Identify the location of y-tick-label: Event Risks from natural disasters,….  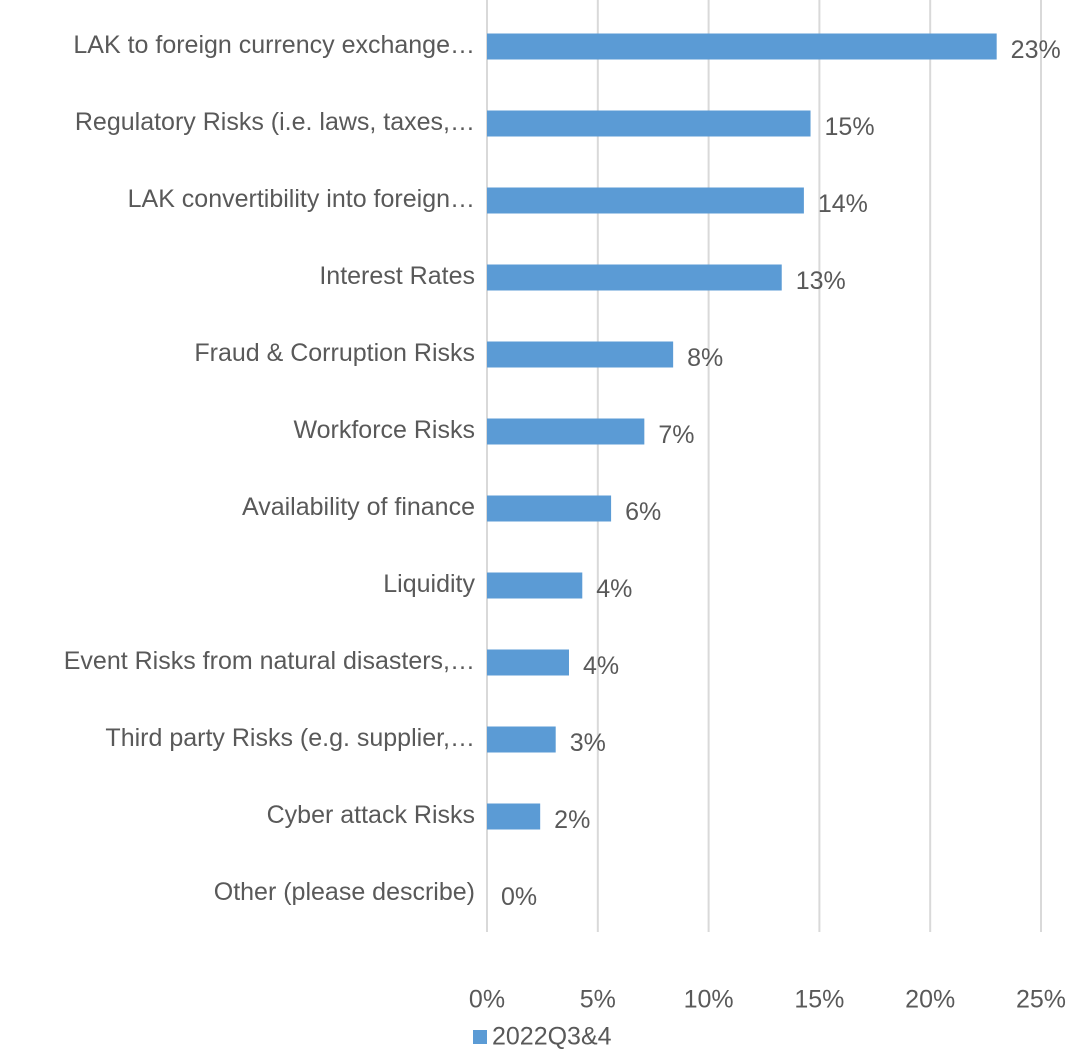
(269, 661).